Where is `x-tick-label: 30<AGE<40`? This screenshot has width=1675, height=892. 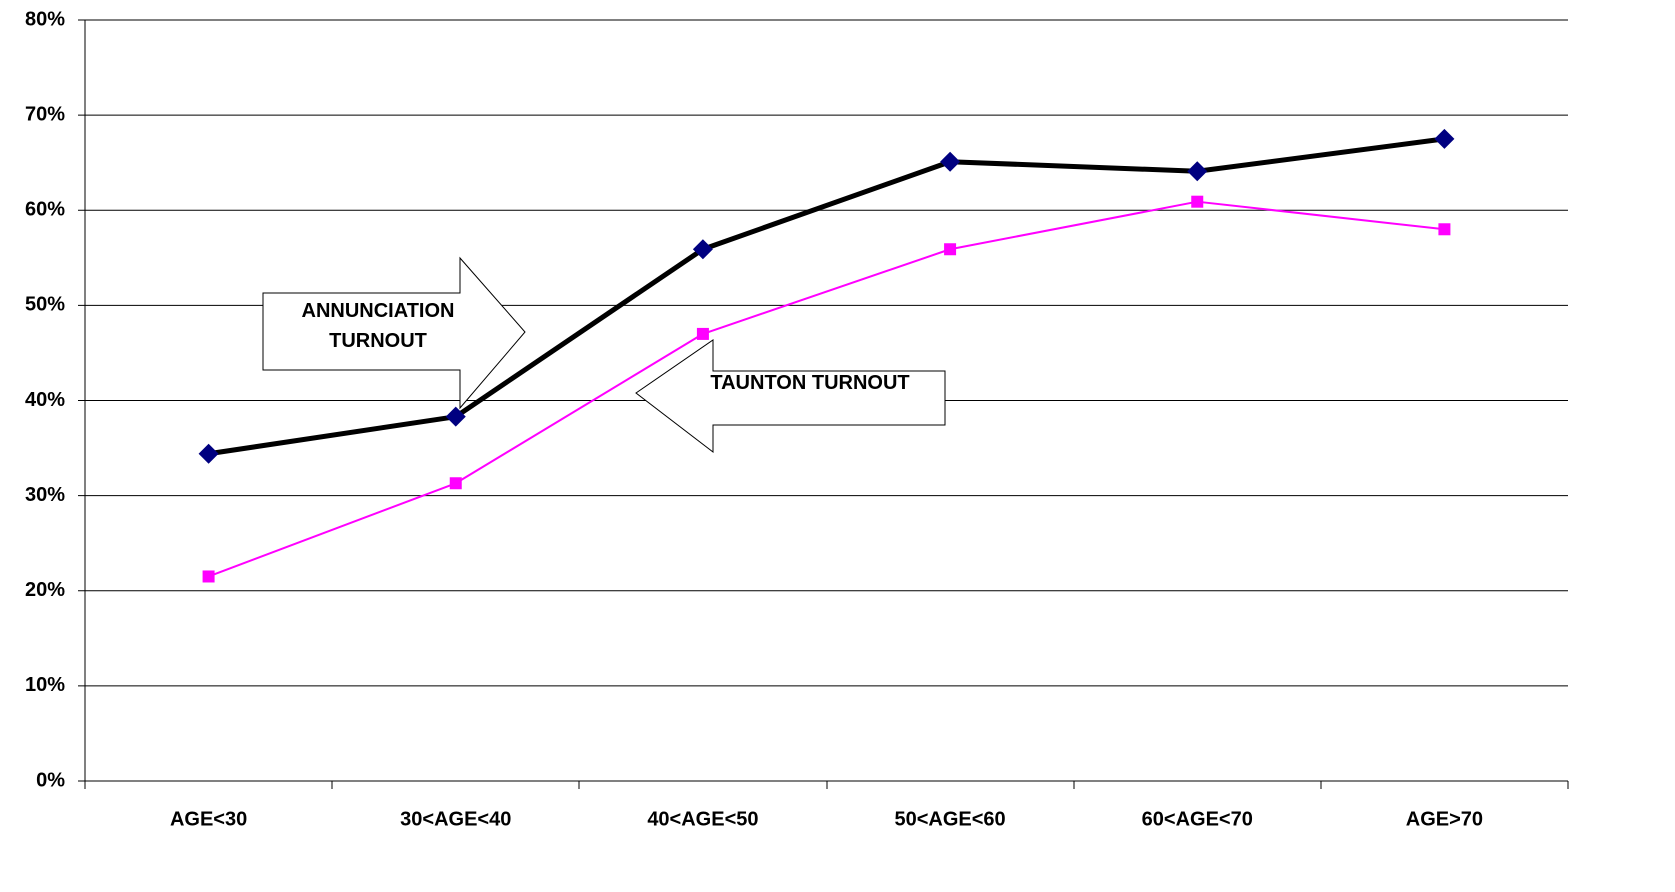 x-tick-label: 30<AGE<40 is located at coordinates (455, 819).